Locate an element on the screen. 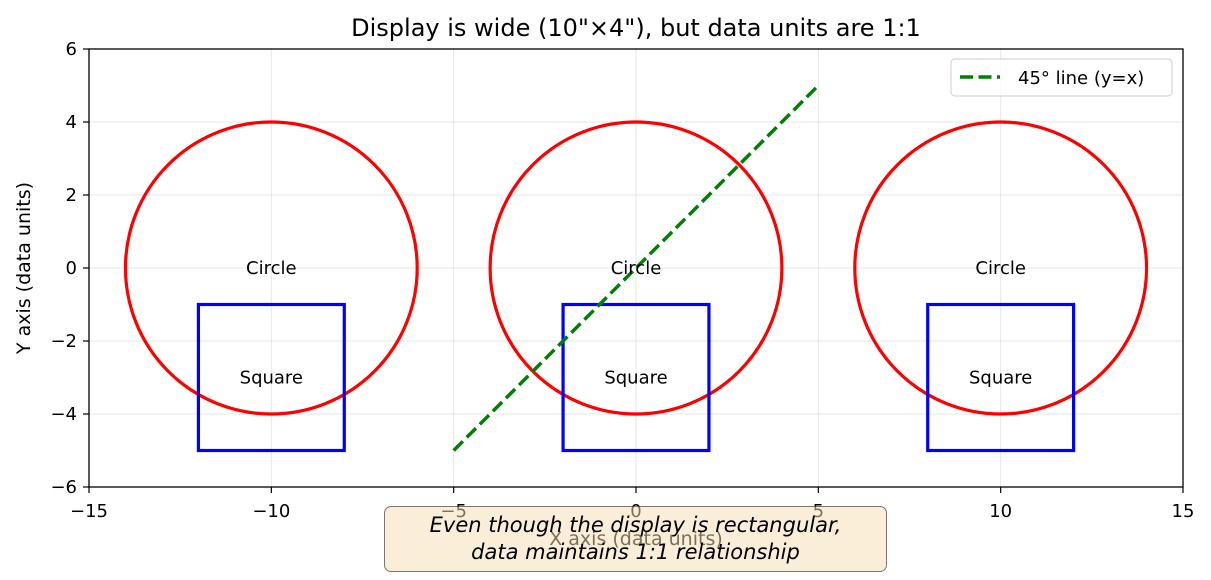 This screenshot has width=1211, height=580. shape-labels: Circle Circle Circle Square Square Square is located at coordinates (636, 323).